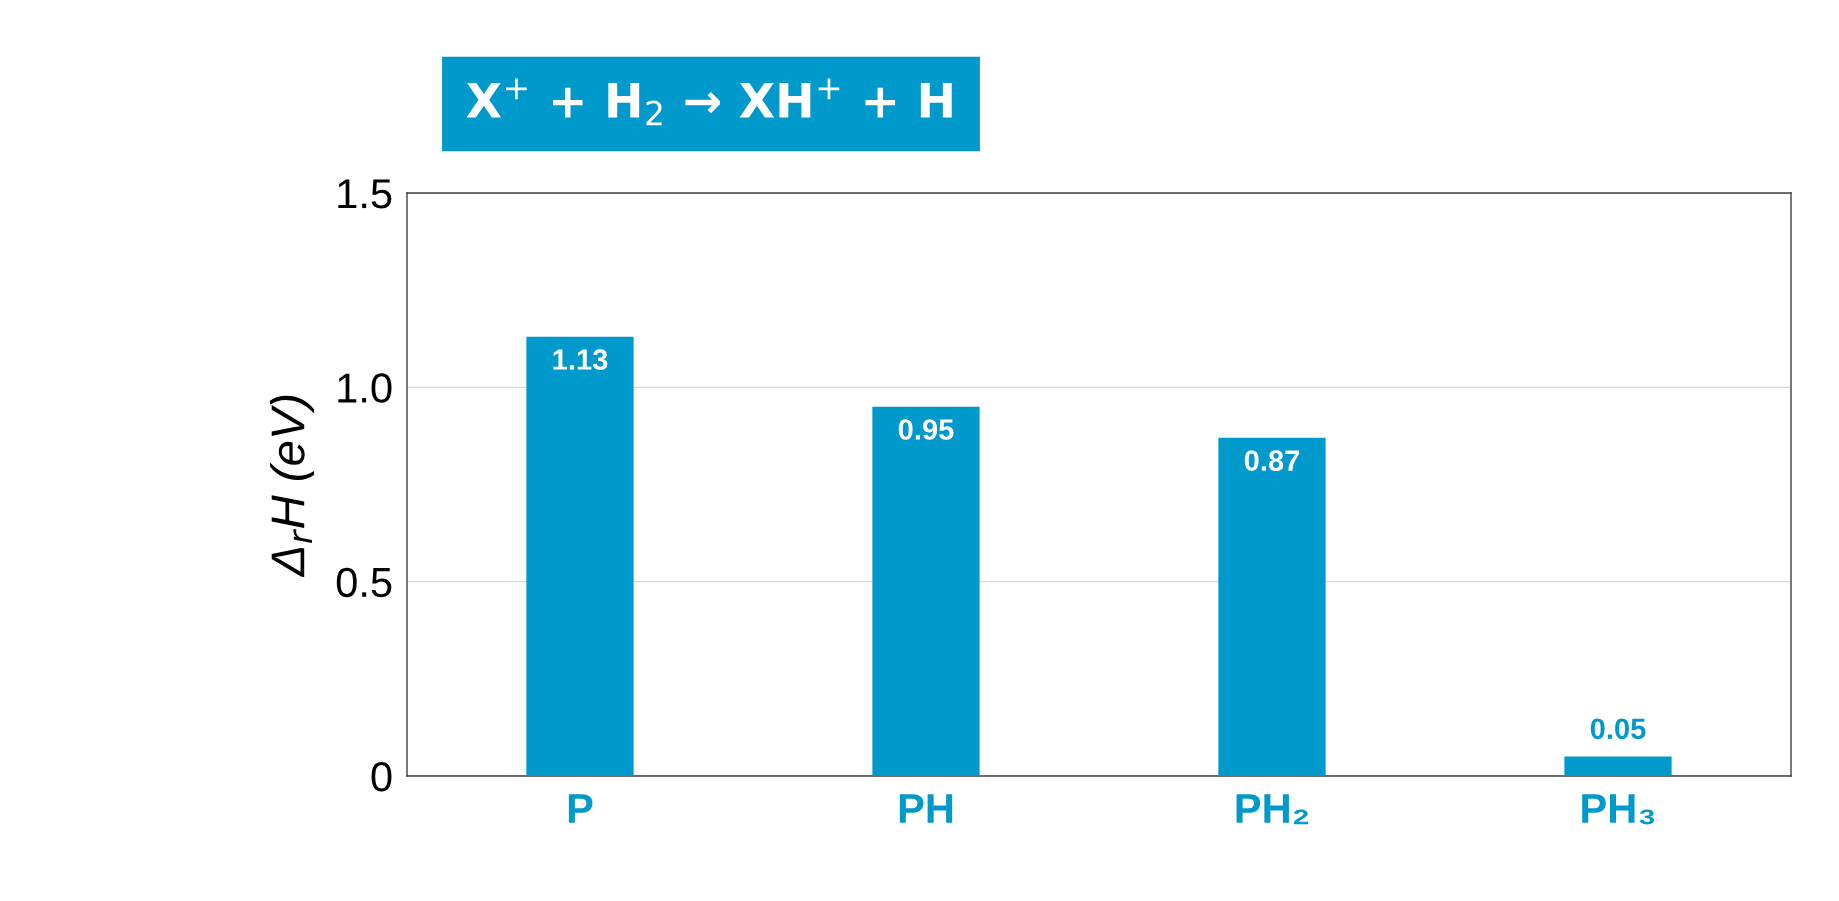 This screenshot has height=901, width=1839. What do you see at coordinates (709, 102) in the screenshot?
I see `chart-title: X$^{+}$ + H$_{2}$ → XH$^{+}$ + H` at bounding box center [709, 102].